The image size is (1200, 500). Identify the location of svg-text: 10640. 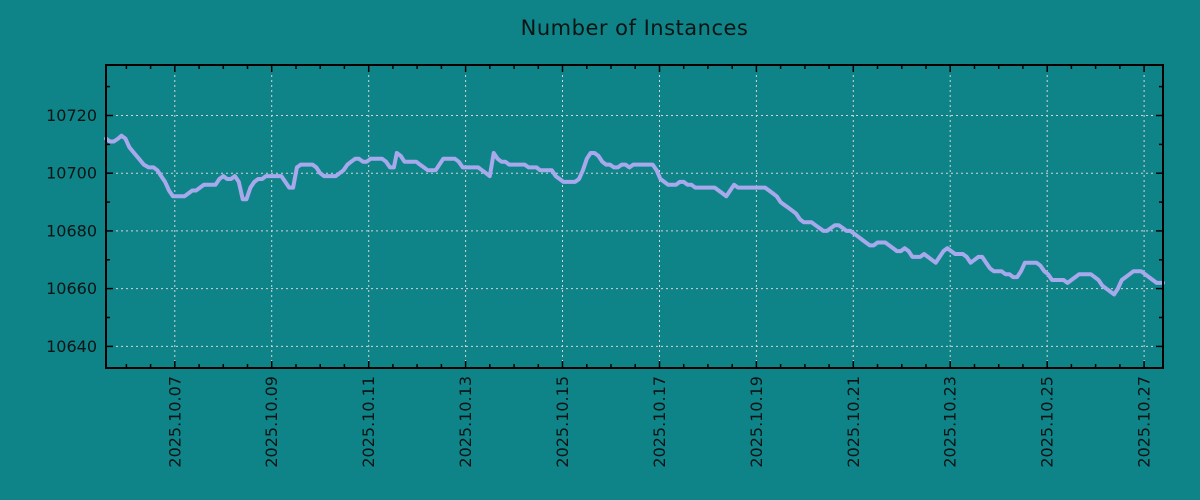
(71, 346).